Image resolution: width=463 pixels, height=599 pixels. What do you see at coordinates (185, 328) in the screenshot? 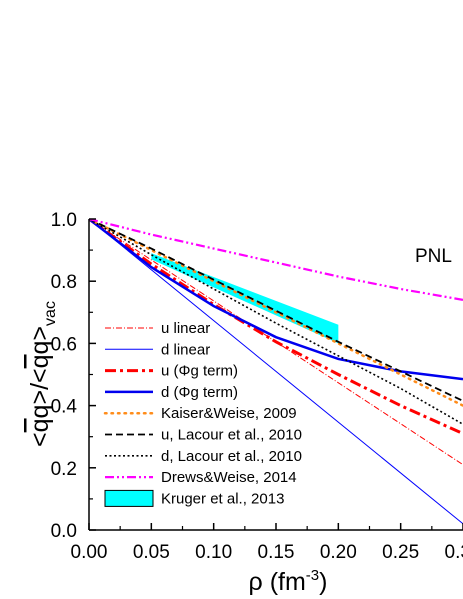
I see `legend-label: u linear` at bounding box center [185, 328].